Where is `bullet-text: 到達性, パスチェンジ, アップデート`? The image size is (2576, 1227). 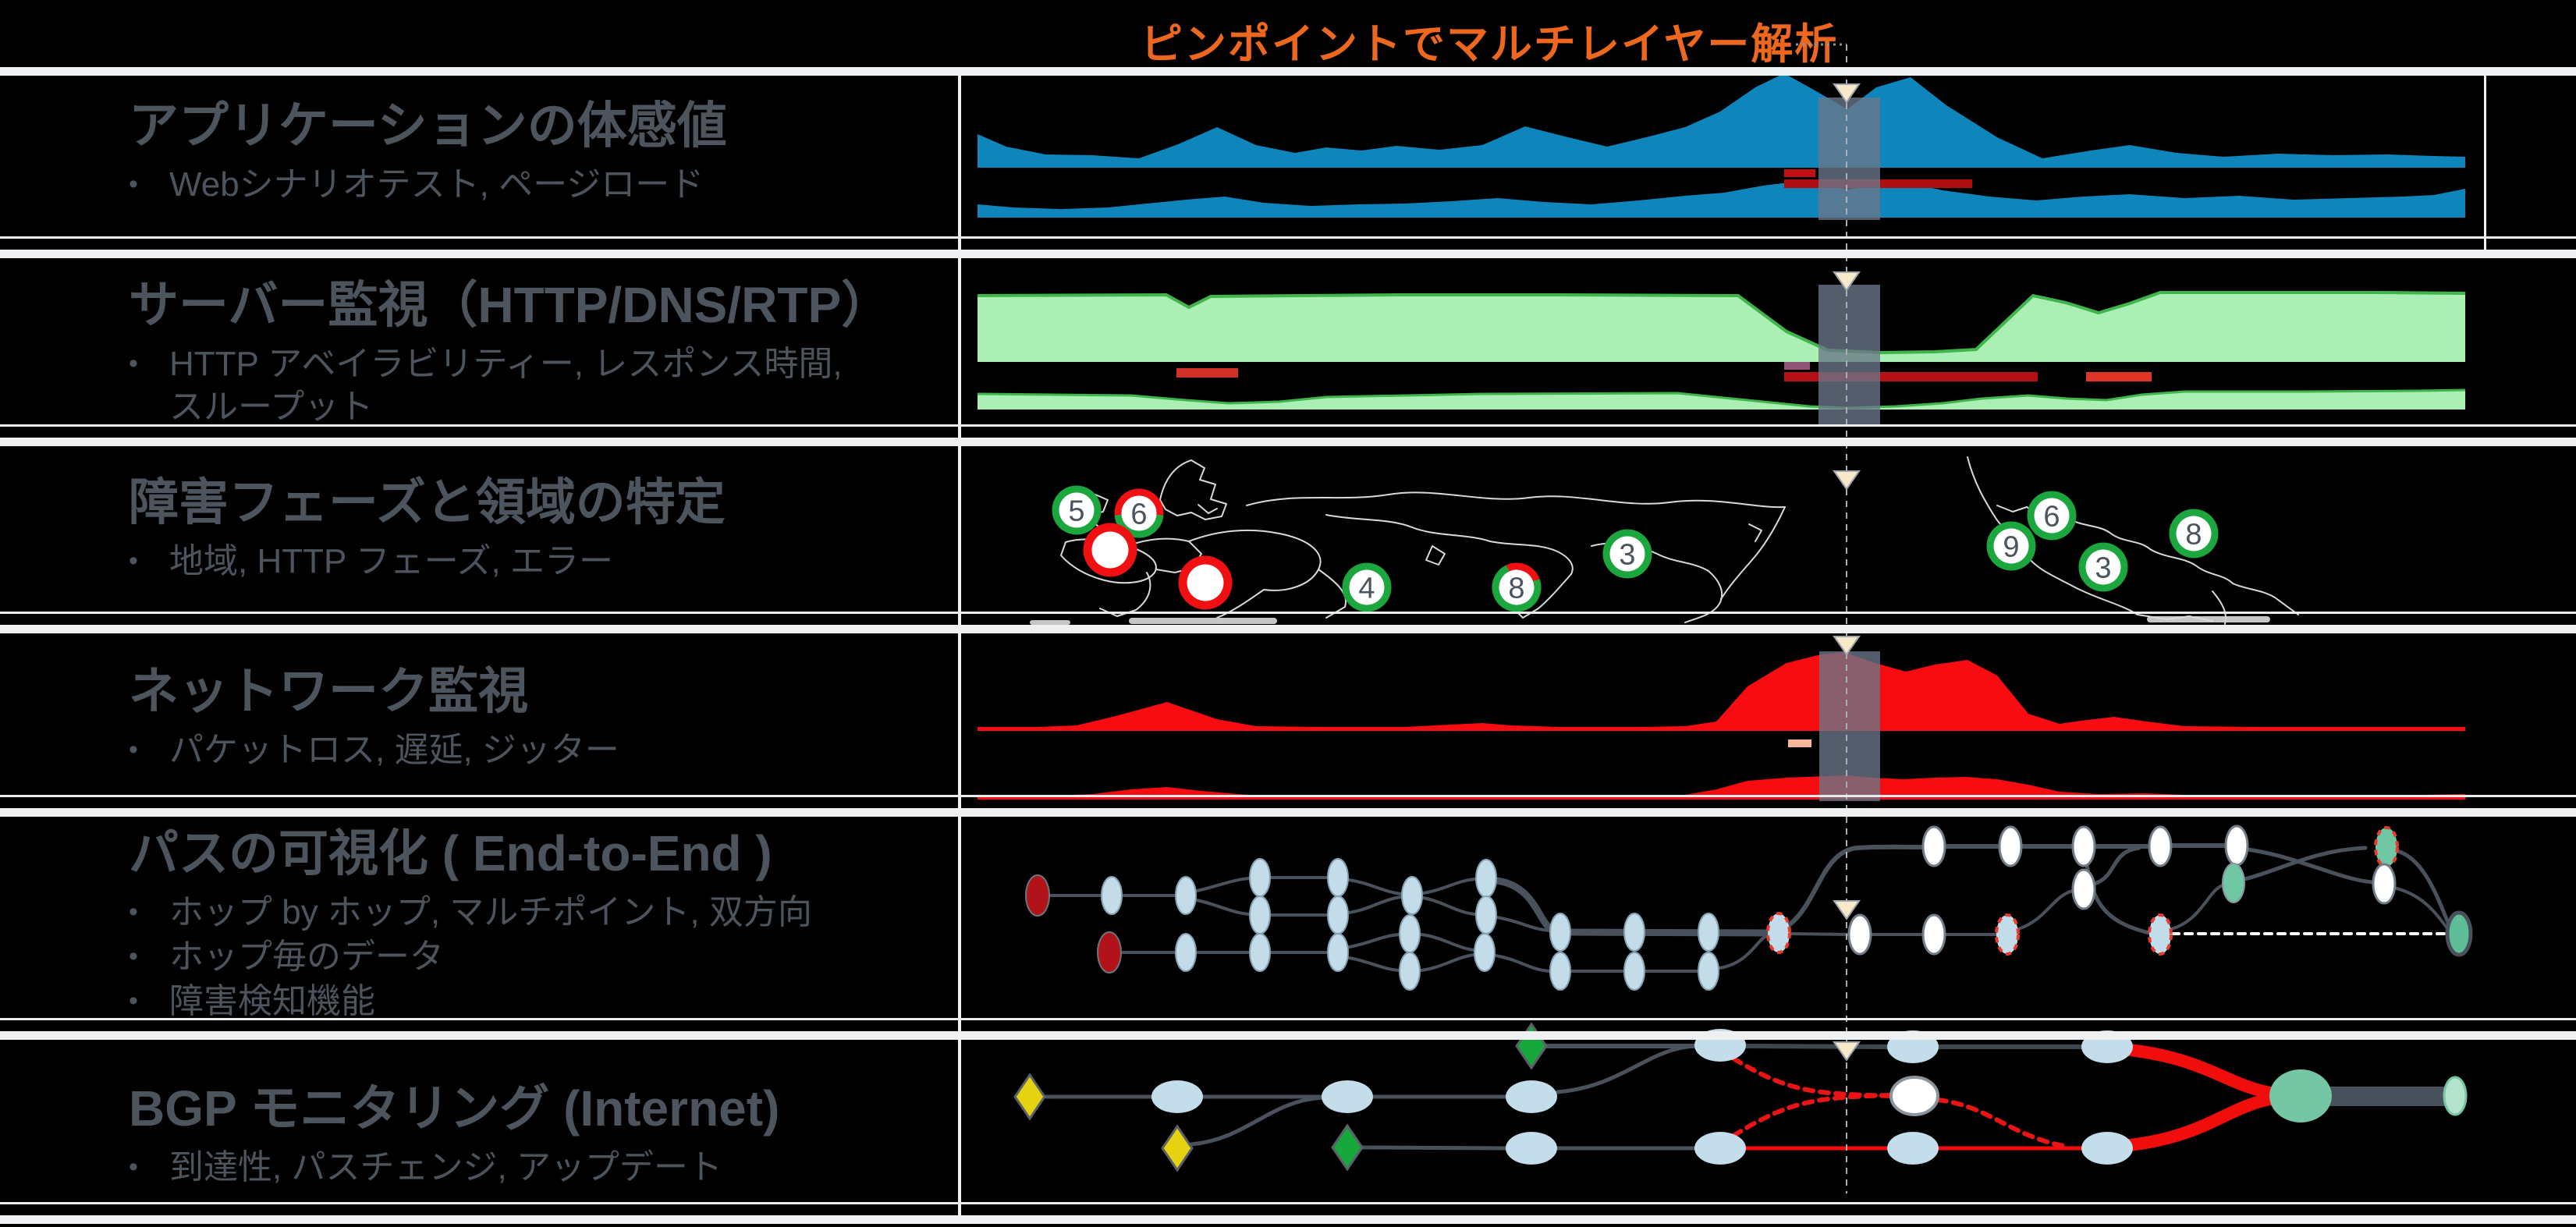
bullet-text: 到達性, パスチェンジ, アップデート is located at coordinates (445, 1166).